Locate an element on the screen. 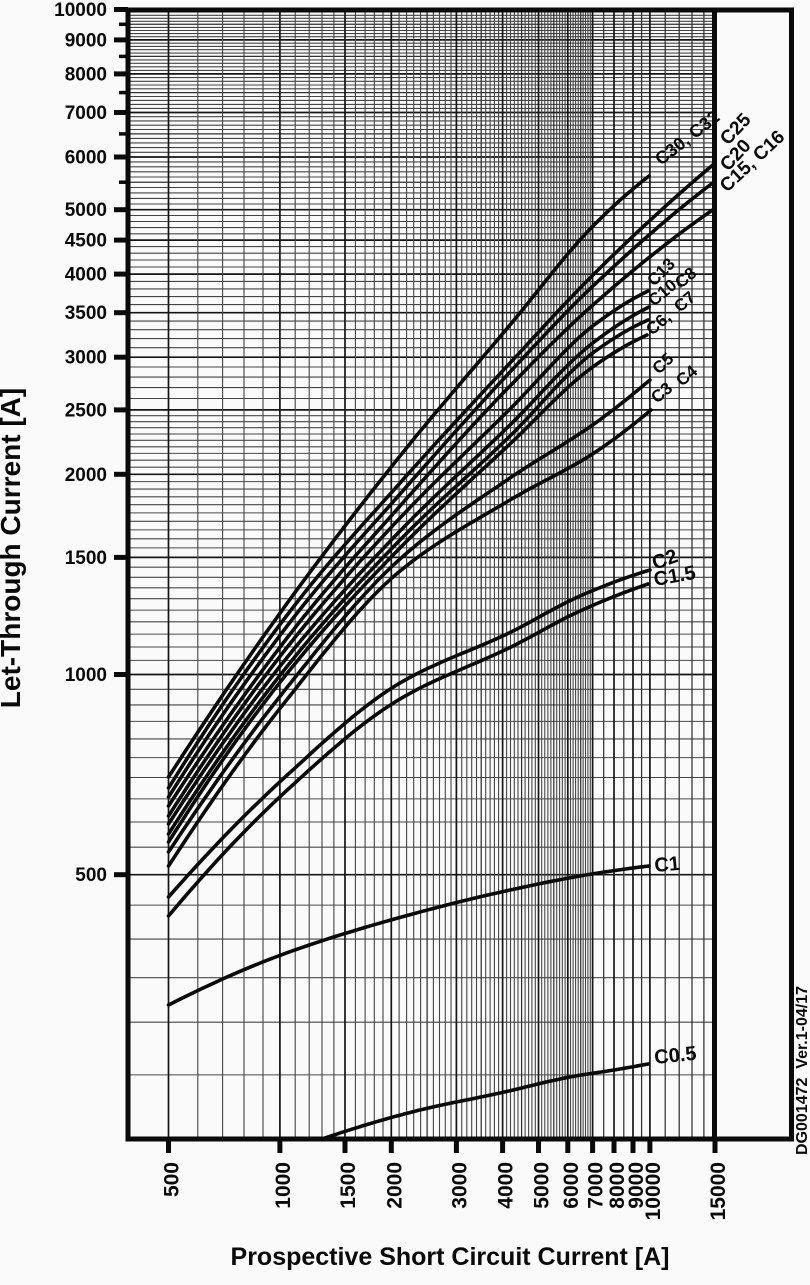 The height and width of the screenshot is (1285, 810). svg-text: C1 is located at coordinates (667, 865).